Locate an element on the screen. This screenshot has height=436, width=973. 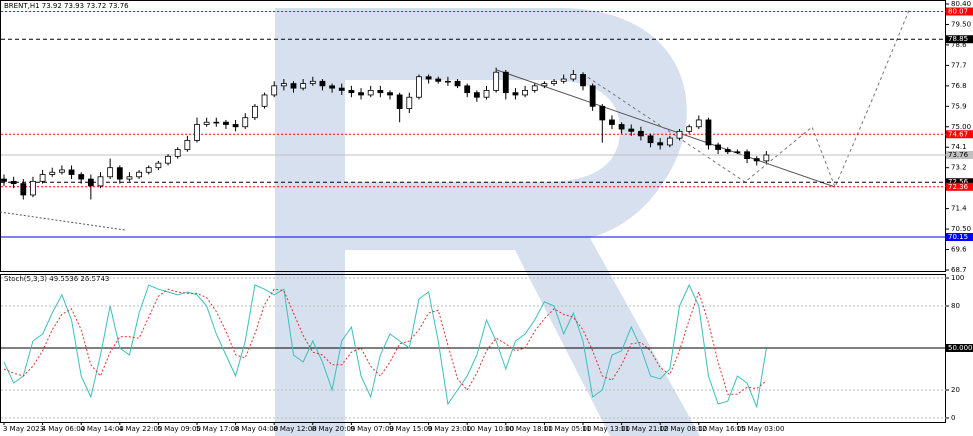
y-tick-label: 20 is located at coordinates (955, 390).